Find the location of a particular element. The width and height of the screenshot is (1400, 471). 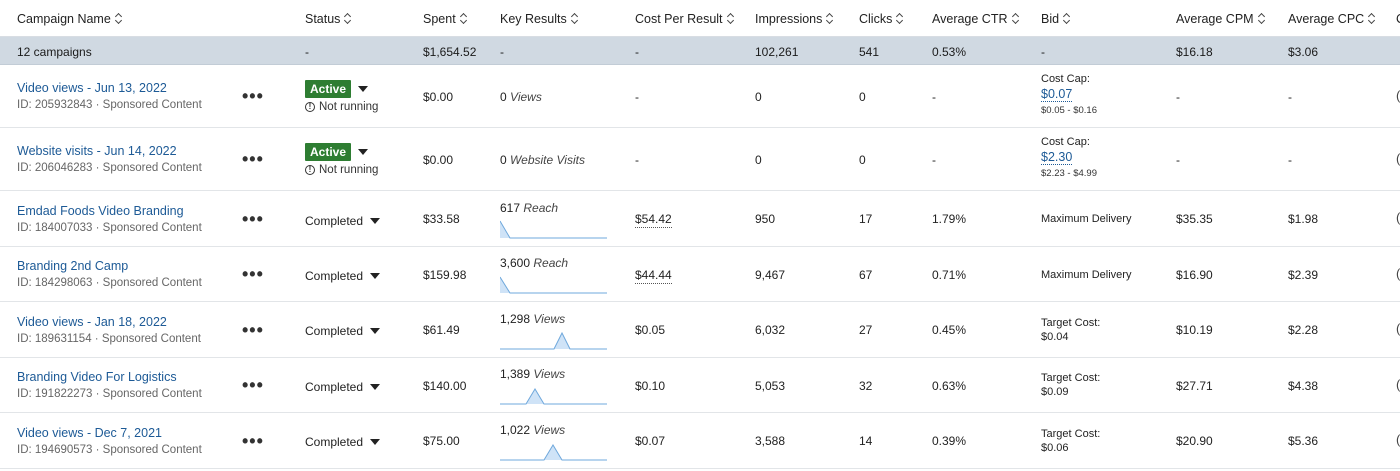

cost-per-result-value: $54.42 is located at coordinates (653, 220).